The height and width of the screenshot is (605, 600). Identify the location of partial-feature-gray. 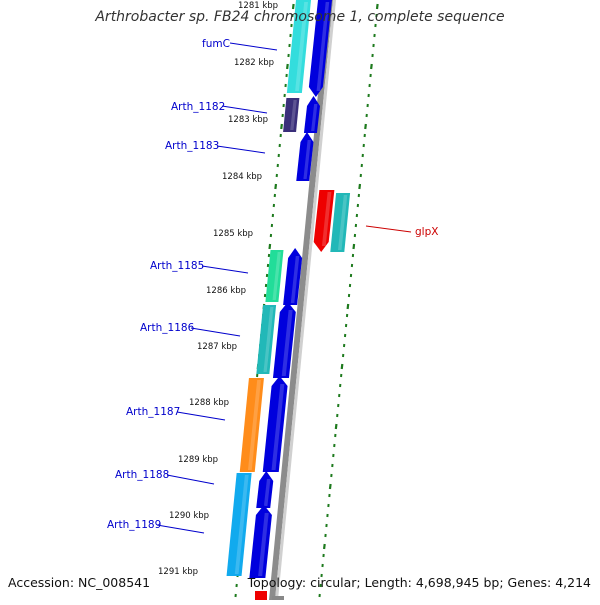
(278, 598).